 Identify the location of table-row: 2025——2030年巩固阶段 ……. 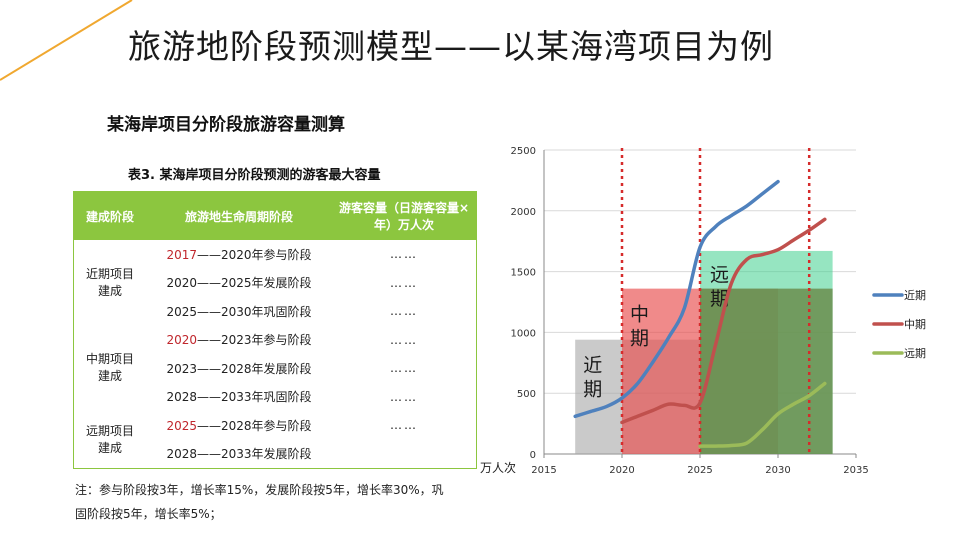
(275, 311).